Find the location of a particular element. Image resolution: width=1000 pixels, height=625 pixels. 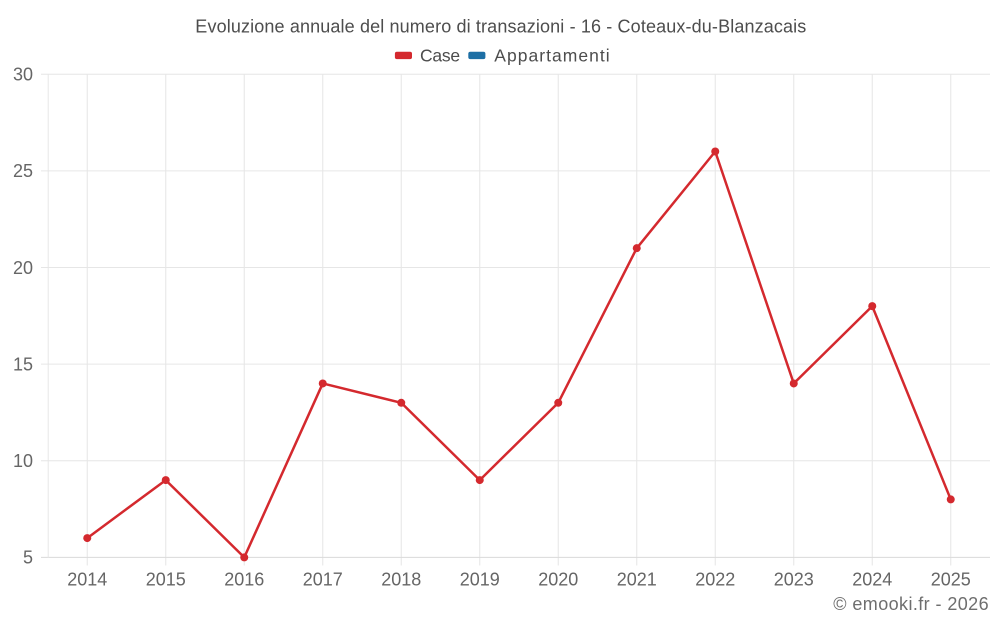

svg-text: 2023 is located at coordinates (794, 580).